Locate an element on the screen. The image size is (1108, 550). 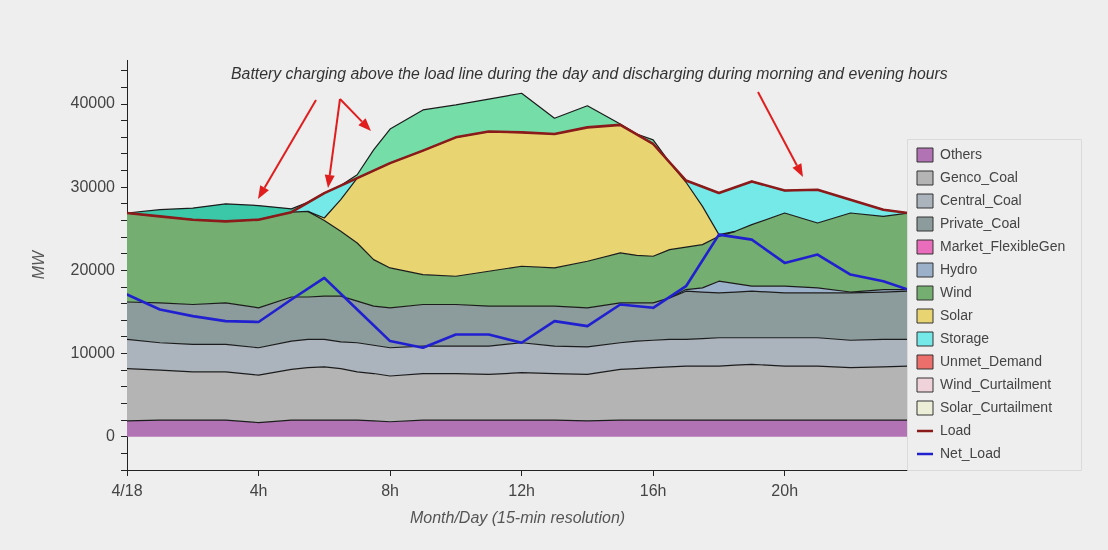
annotation: Battery charging above the load line during the day and discharging during morning and evening hours is located at coordinates (589, 74).